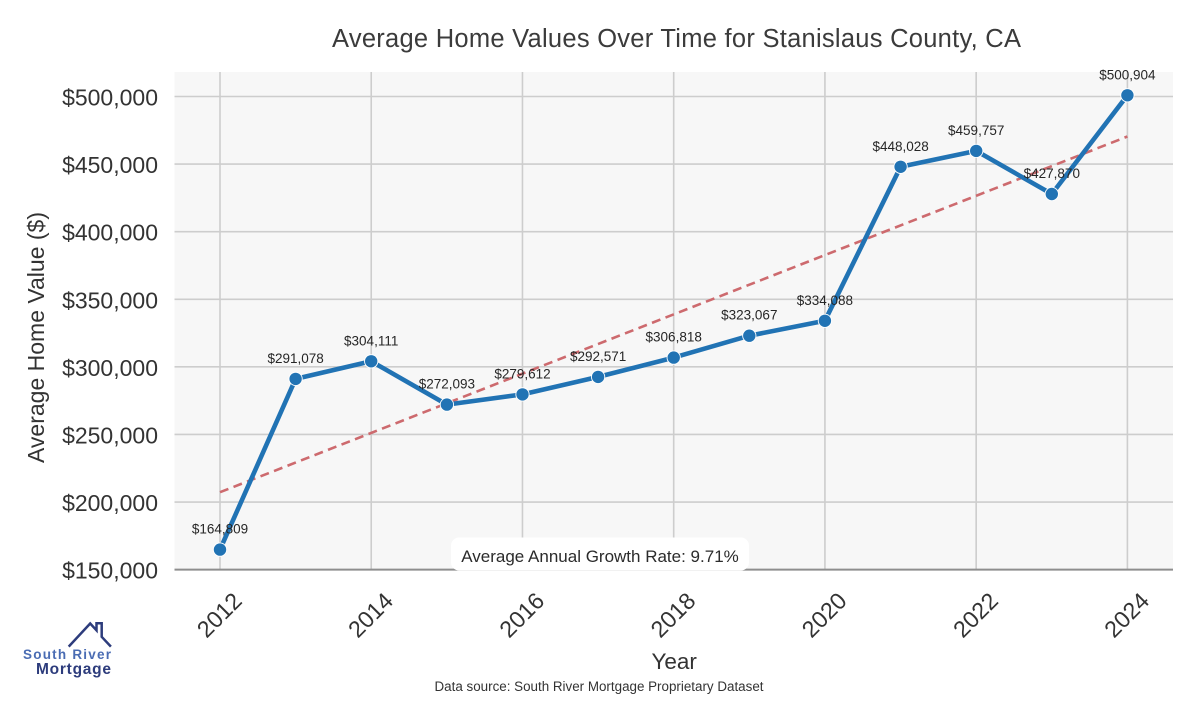 The height and width of the screenshot is (705, 1200). I want to click on svg-text: Year, so click(674, 661).